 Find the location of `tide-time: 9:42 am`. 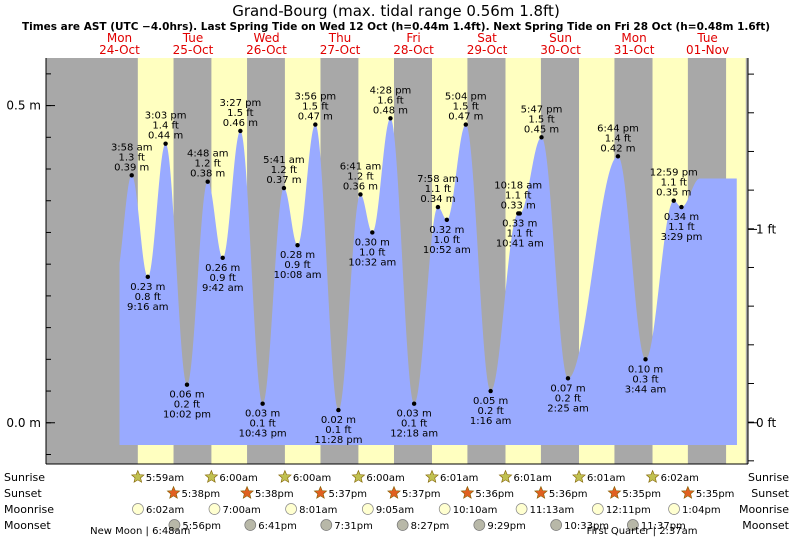

tide-time: 9:42 am is located at coordinates (223, 288).